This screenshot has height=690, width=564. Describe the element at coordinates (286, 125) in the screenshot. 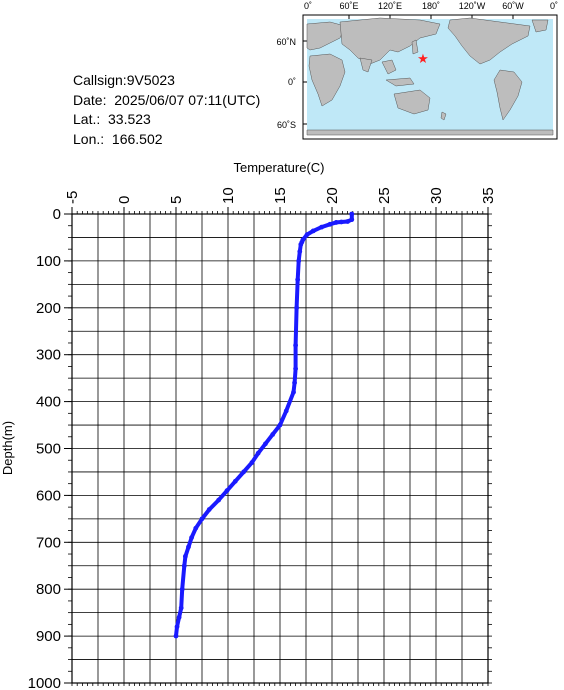

I see `map-lat-label: 60˚S` at that location.